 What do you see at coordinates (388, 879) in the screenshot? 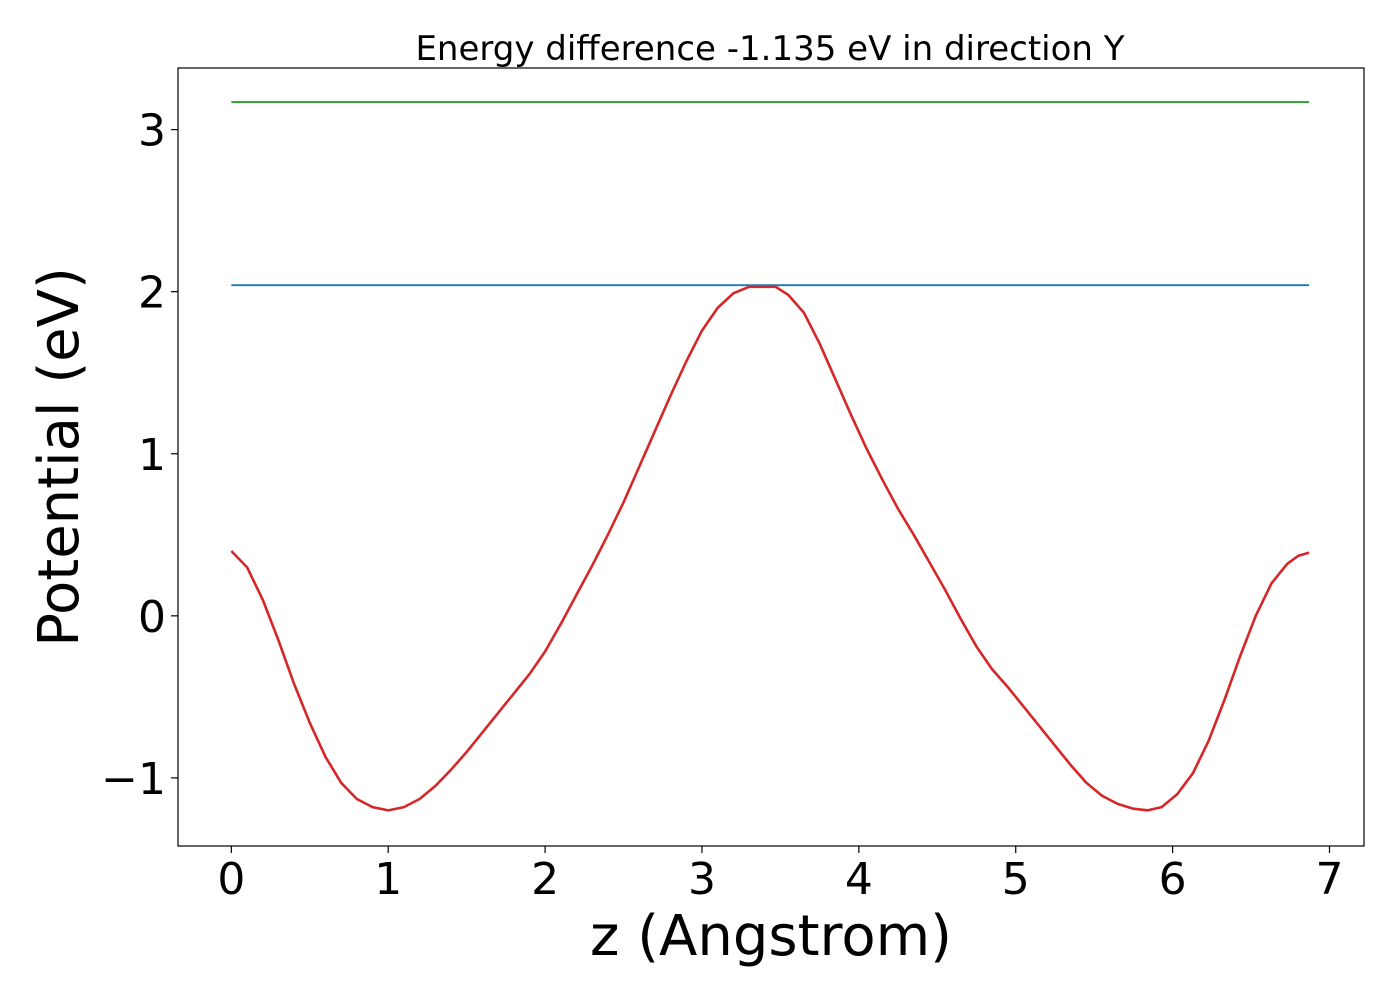
I see `x-tick-label: 1` at bounding box center [388, 879].